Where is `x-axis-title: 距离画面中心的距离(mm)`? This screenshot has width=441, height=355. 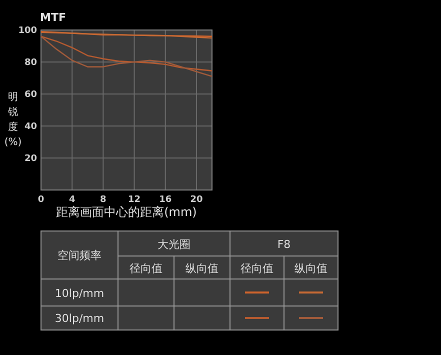
x-axis-title: 距离画面中心的距离(mm) is located at coordinates (126, 212).